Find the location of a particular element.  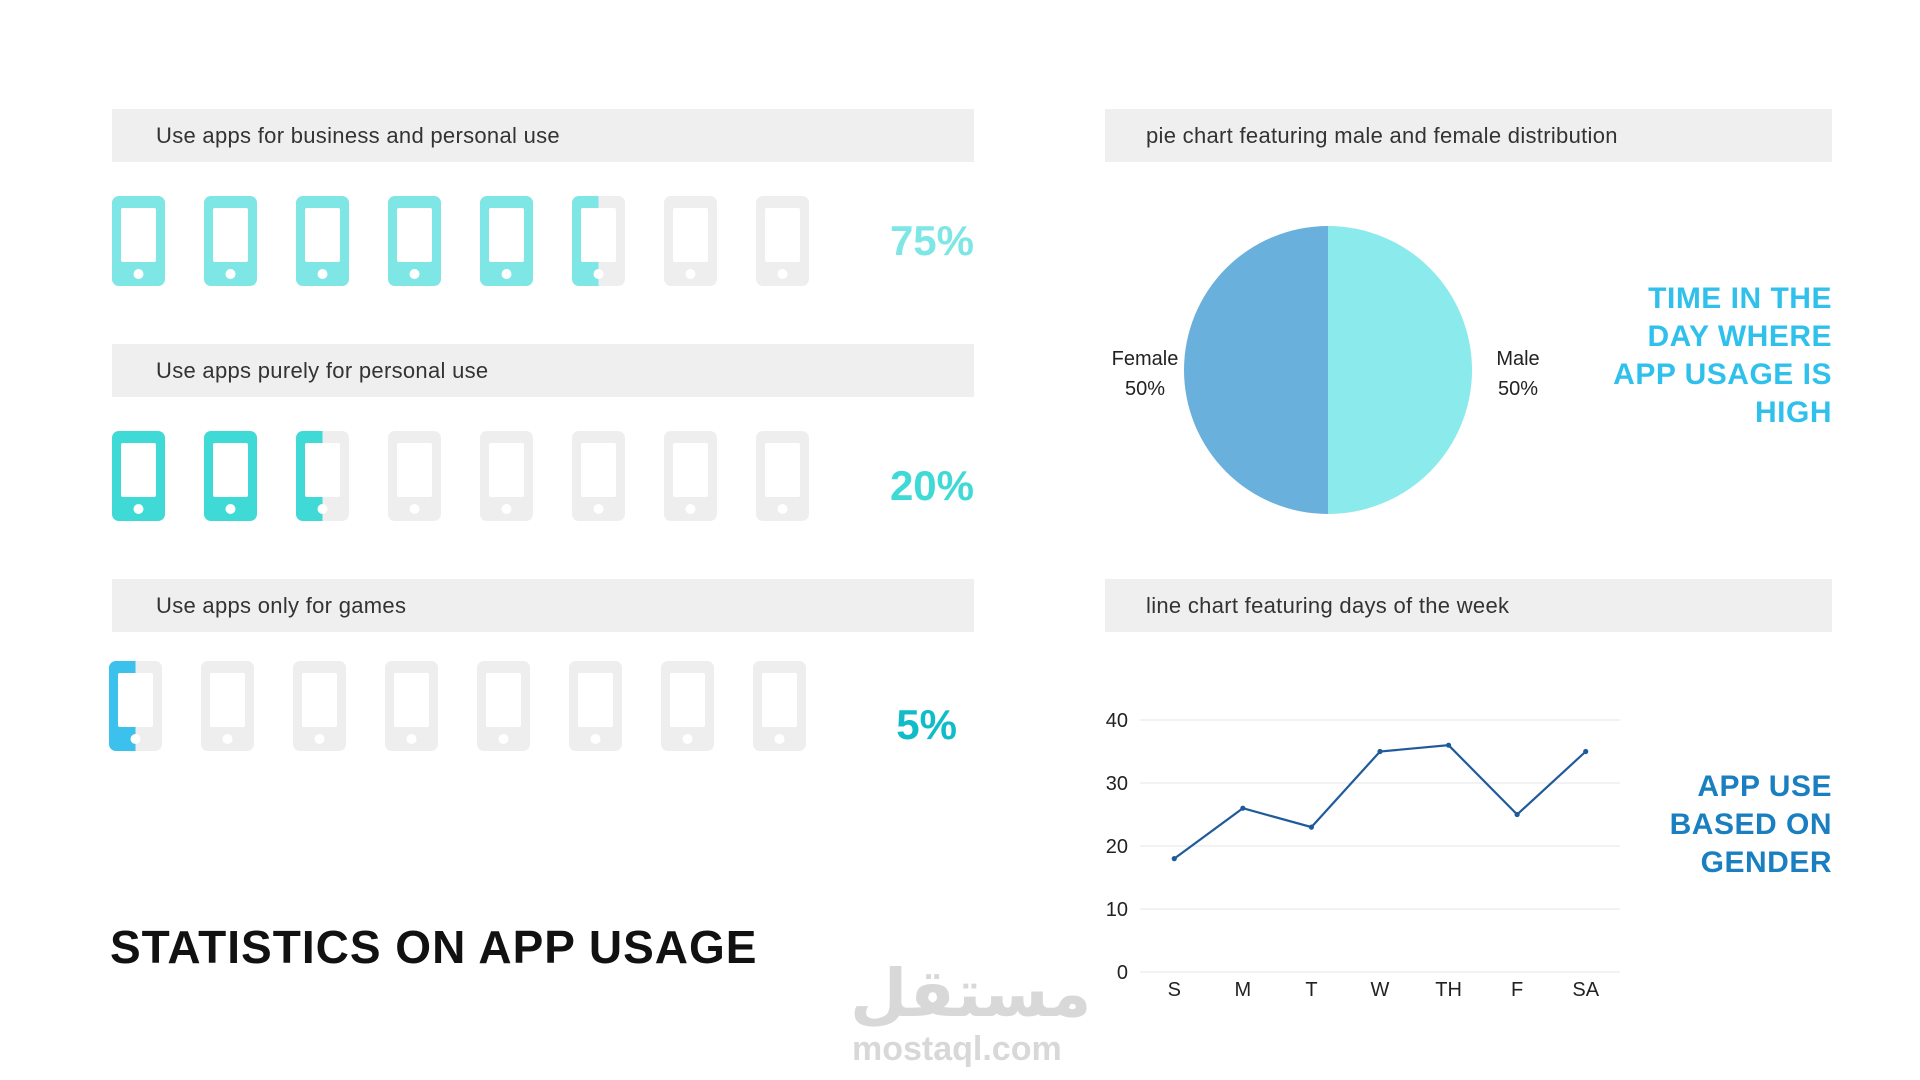

pie-label: Male is located at coordinates (1517, 359).